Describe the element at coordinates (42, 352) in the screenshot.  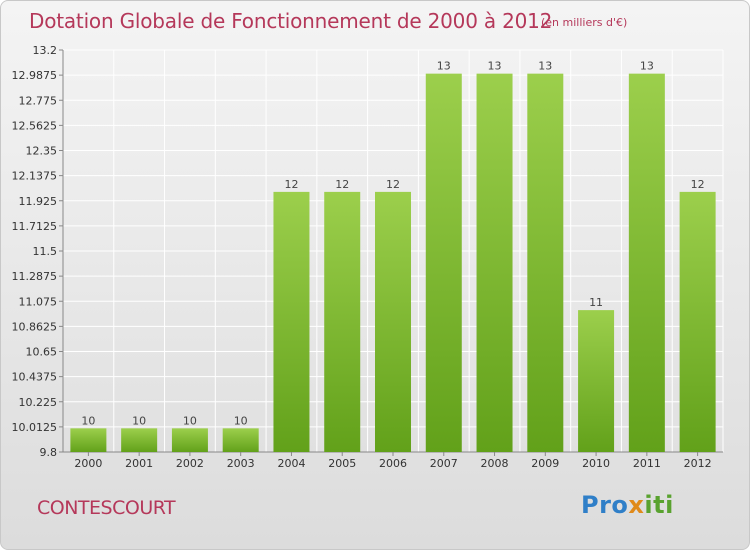
I see `y-tick-label: 10.65` at that location.